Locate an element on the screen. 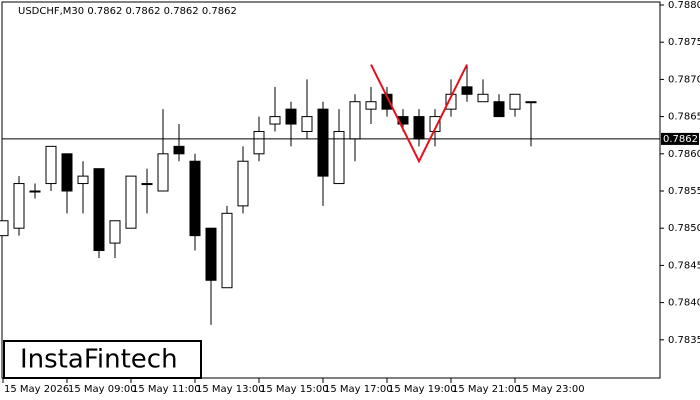  y-tick-label: 0.7850 is located at coordinates (684, 228).